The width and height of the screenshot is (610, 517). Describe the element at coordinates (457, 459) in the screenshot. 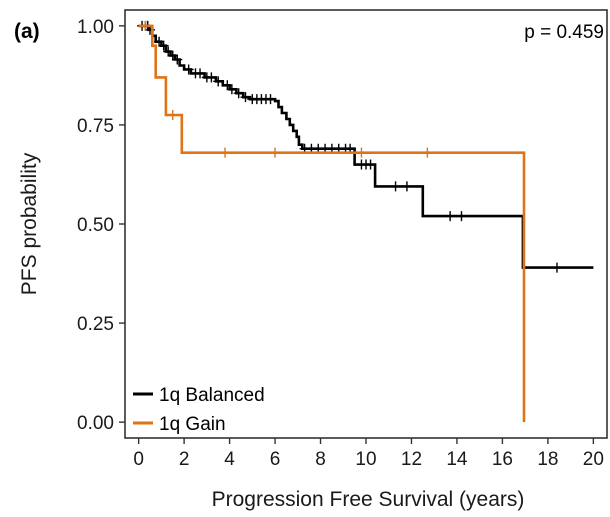

I see `x-tick-label-7: 14` at that location.